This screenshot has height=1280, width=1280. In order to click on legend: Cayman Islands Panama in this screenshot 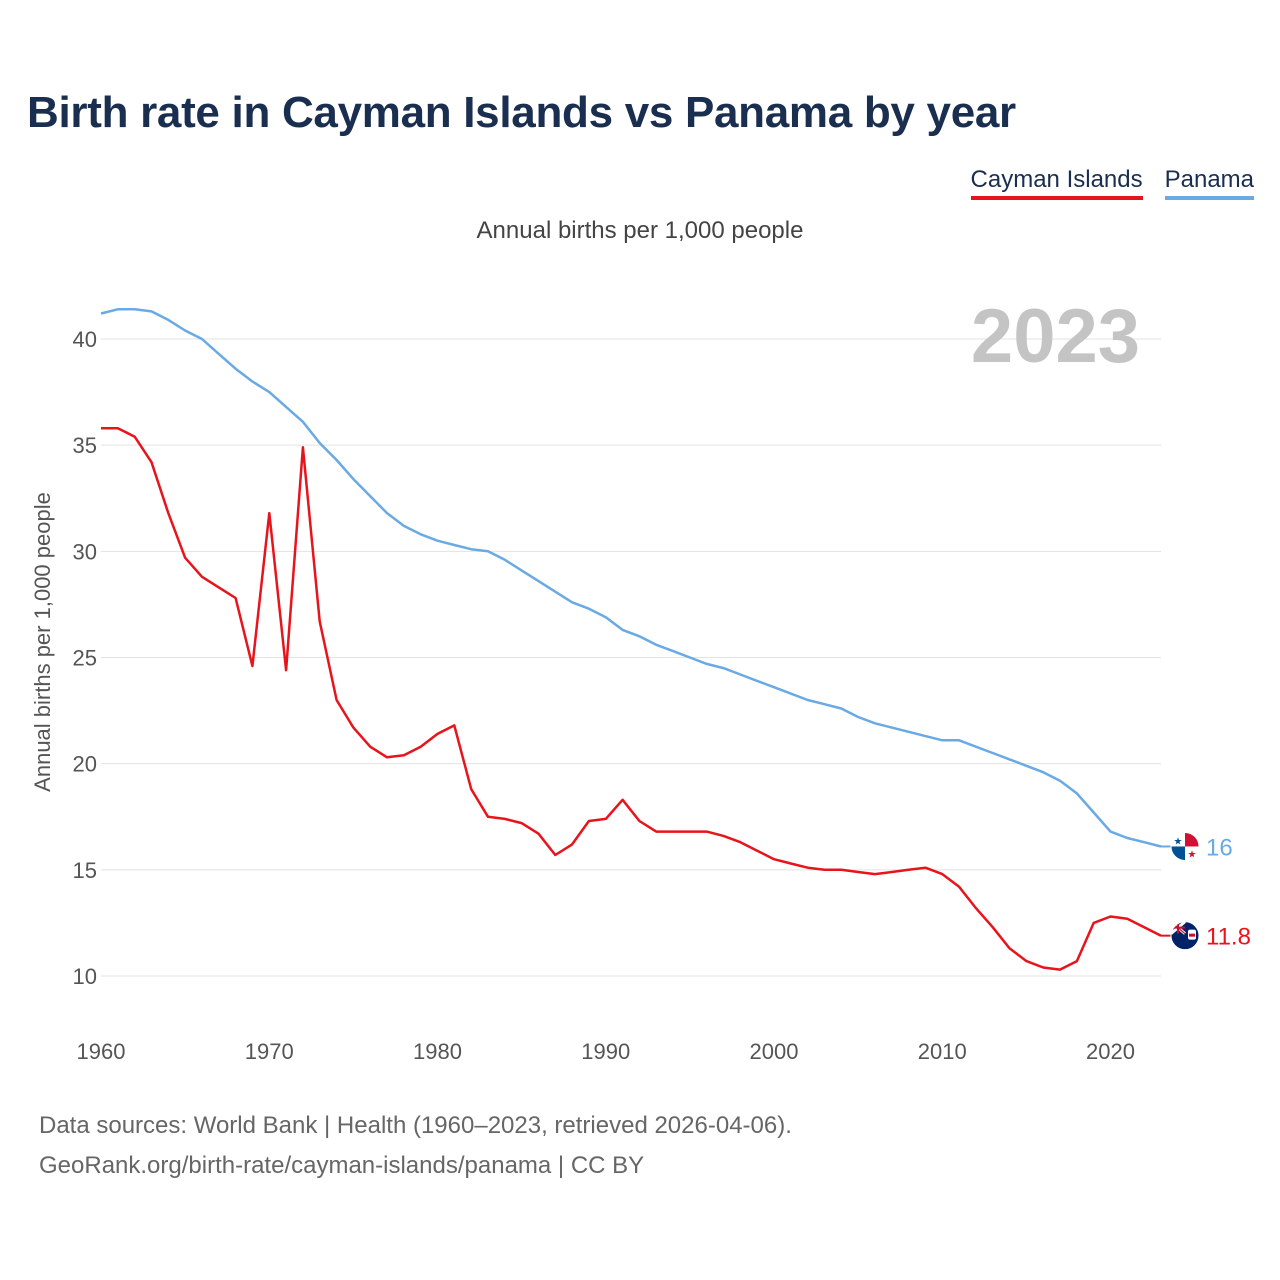, I will do `click(1112, 183)`.